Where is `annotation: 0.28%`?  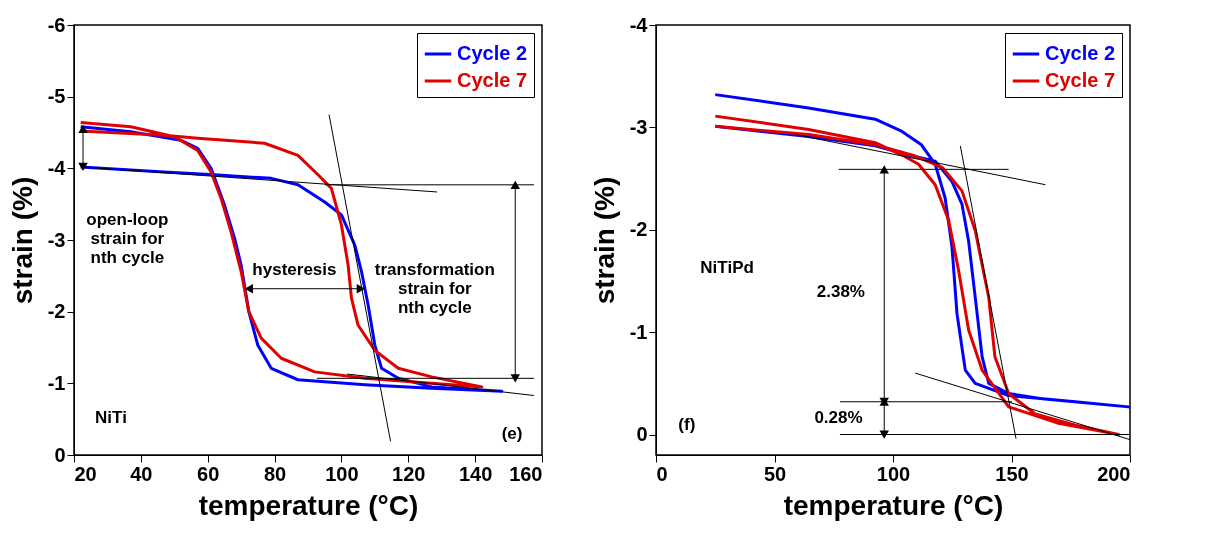
annotation: 0.28% is located at coordinates (838, 418).